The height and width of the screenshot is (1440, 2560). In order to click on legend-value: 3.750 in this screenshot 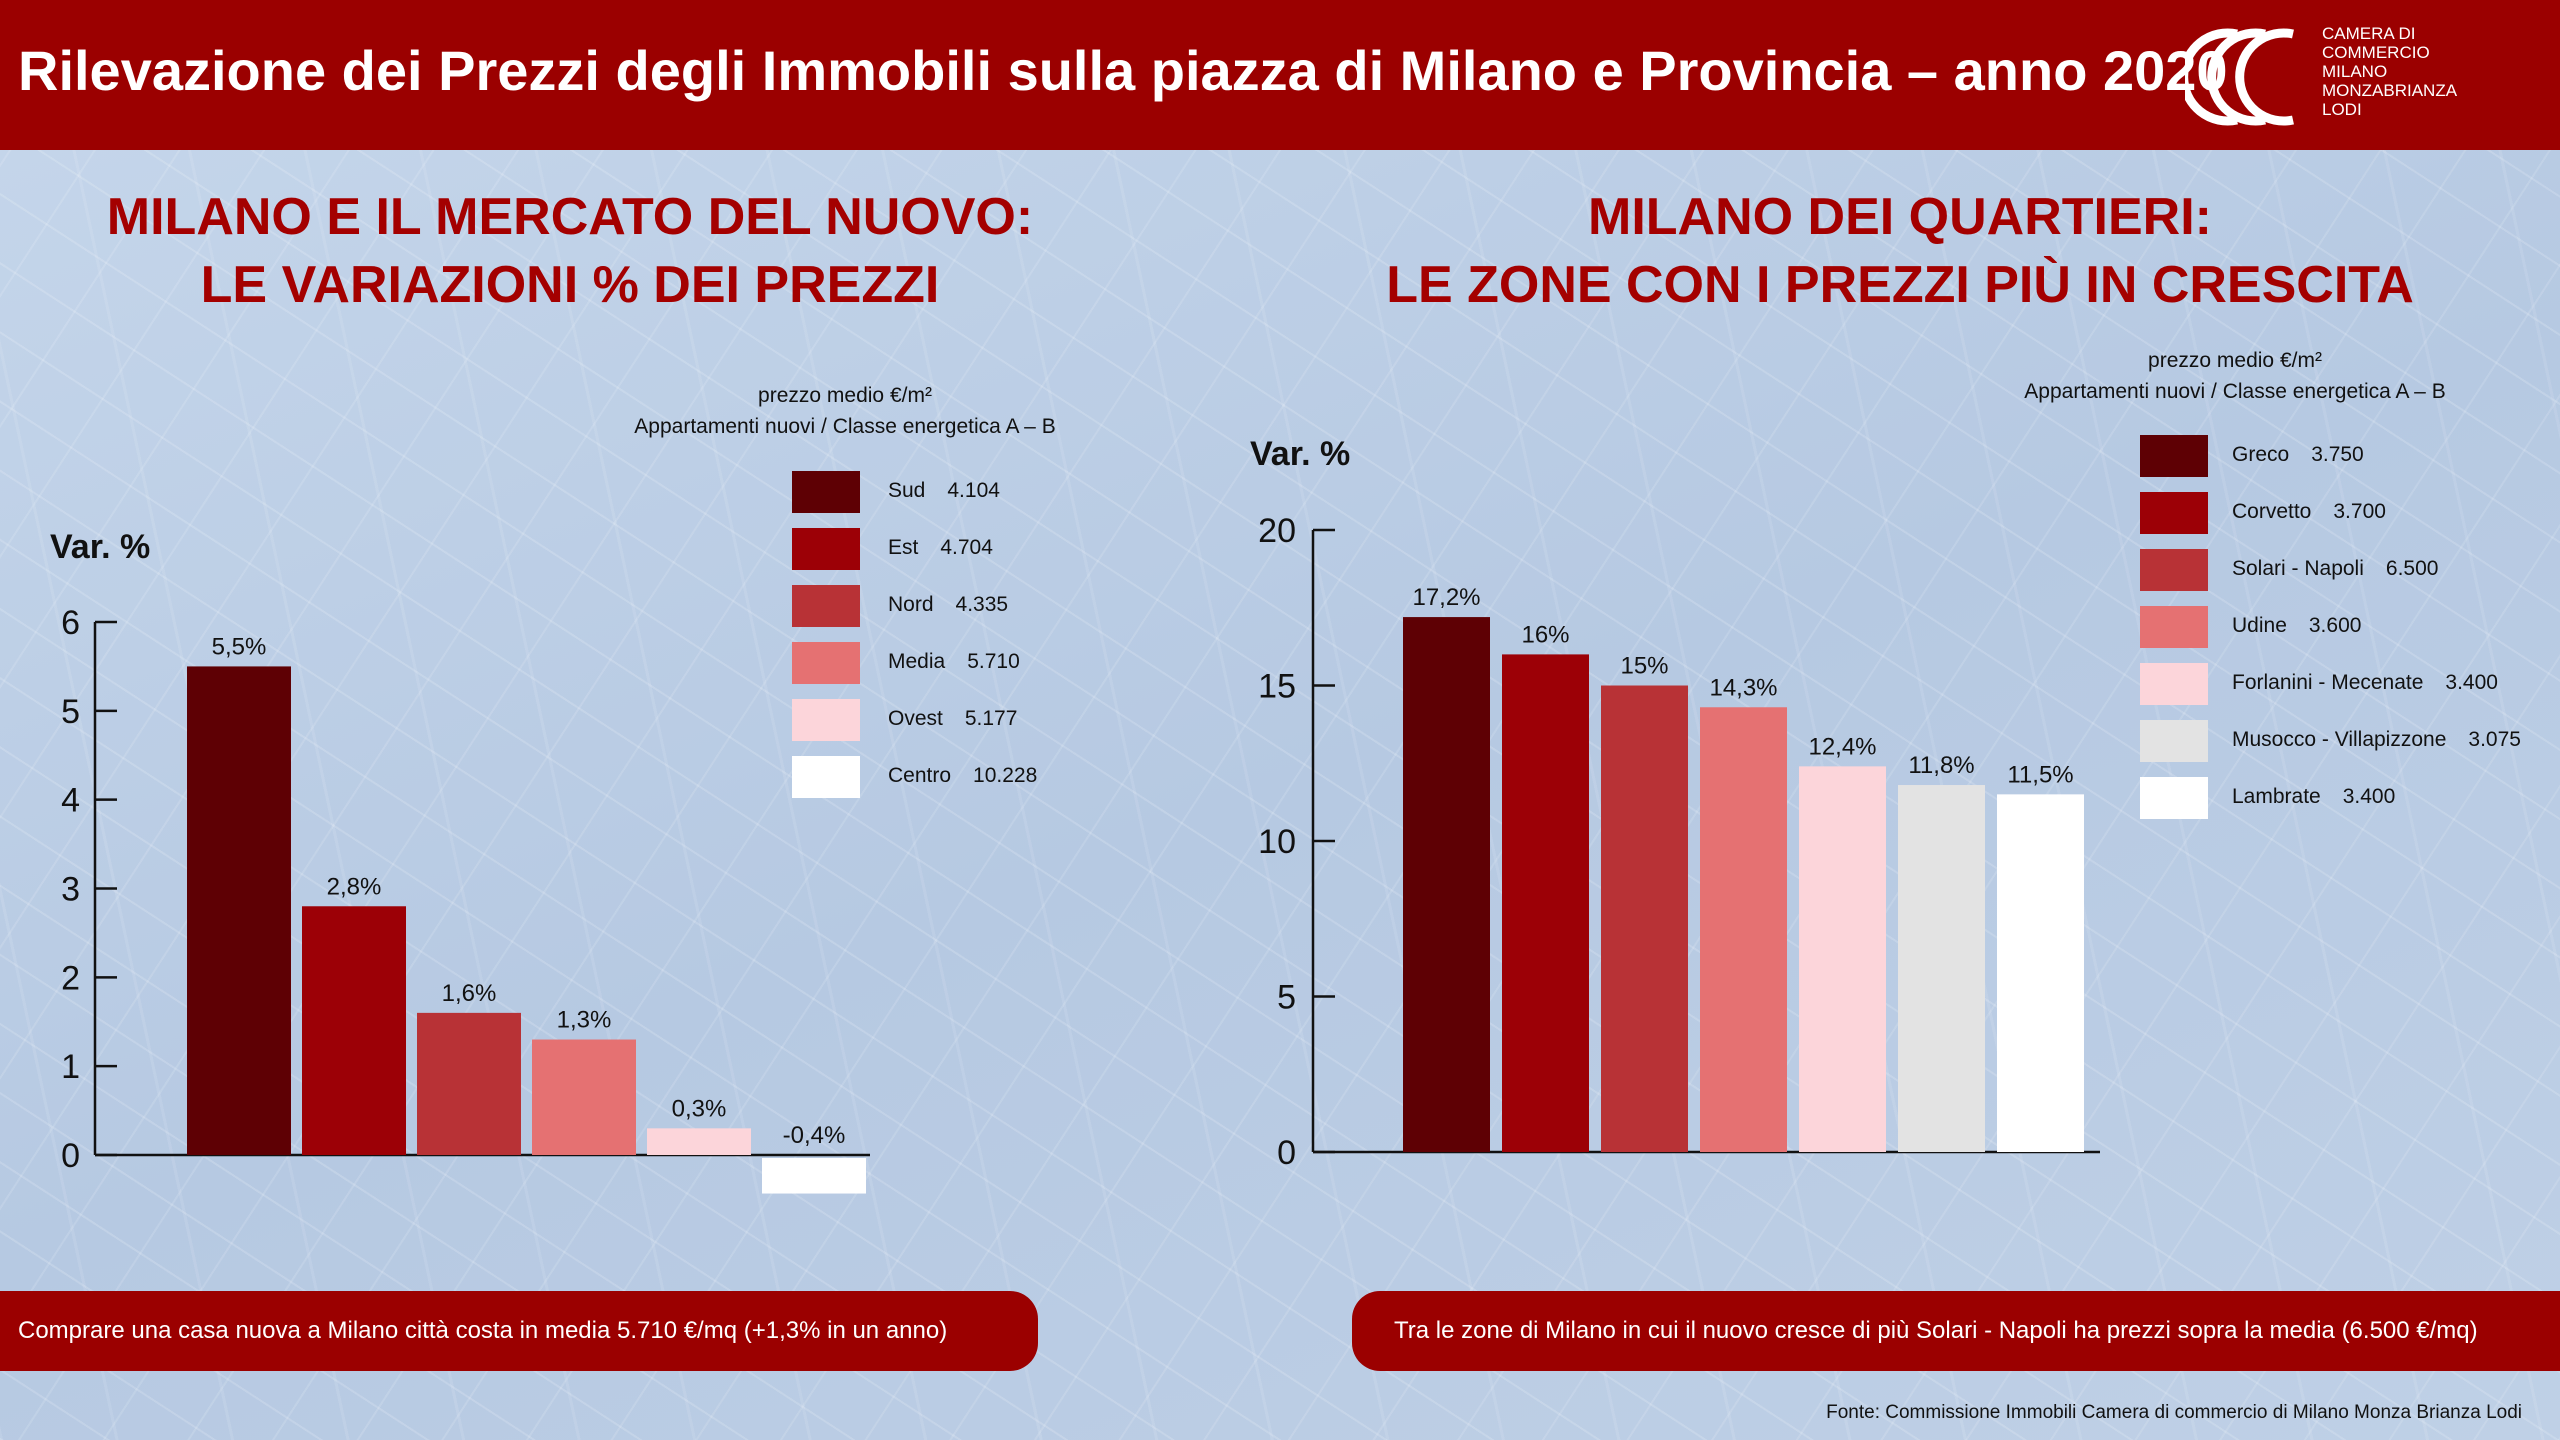, I will do `click(2337, 454)`.